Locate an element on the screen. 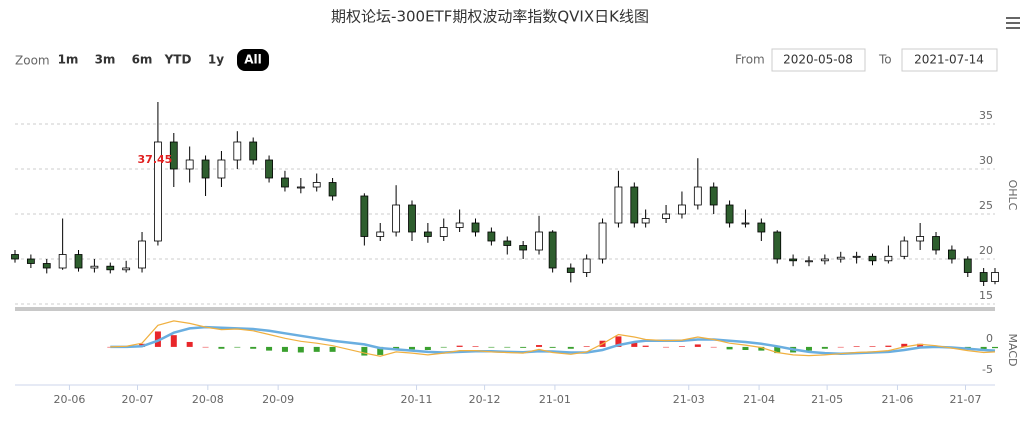 This screenshot has height=429, width=1034. x-tick-label: 20-06 is located at coordinates (69, 399).